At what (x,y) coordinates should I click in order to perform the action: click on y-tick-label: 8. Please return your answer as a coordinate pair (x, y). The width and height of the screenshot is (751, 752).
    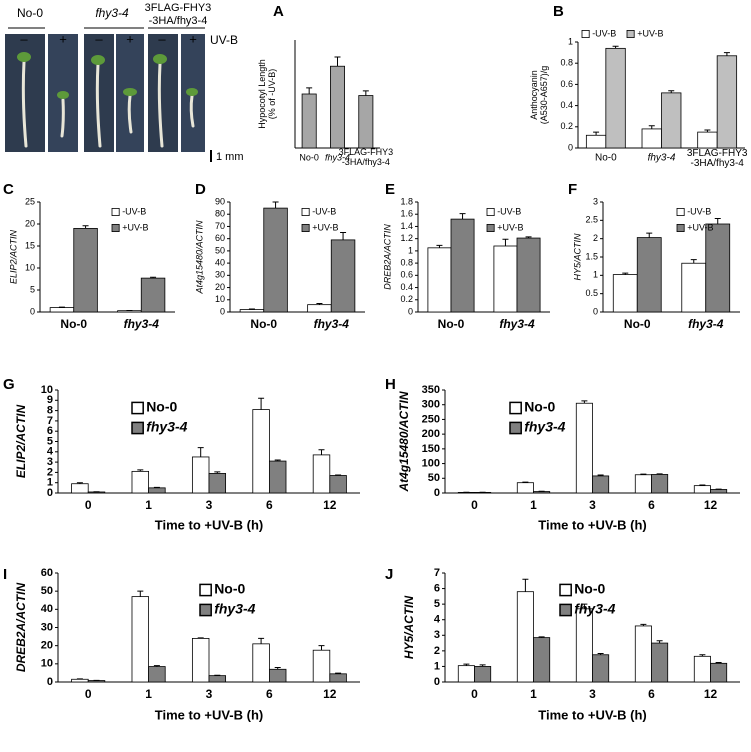
    Looking at the image, I should click on (50, 411).